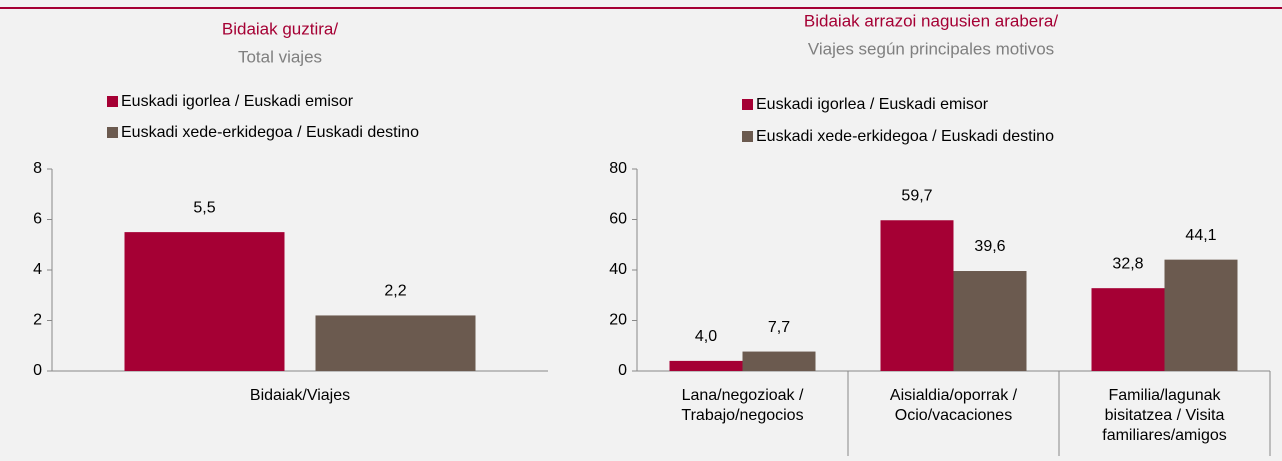 Image resolution: width=1282 pixels, height=461 pixels. What do you see at coordinates (916, 195) in the screenshot?
I see `data-label: 59,7` at bounding box center [916, 195].